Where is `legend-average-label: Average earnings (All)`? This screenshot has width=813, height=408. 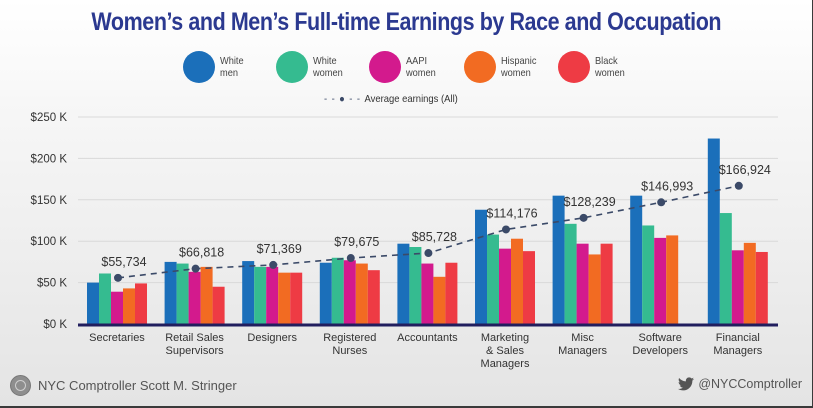
legend-average-label: Average earnings (All) is located at coordinates (411, 99).